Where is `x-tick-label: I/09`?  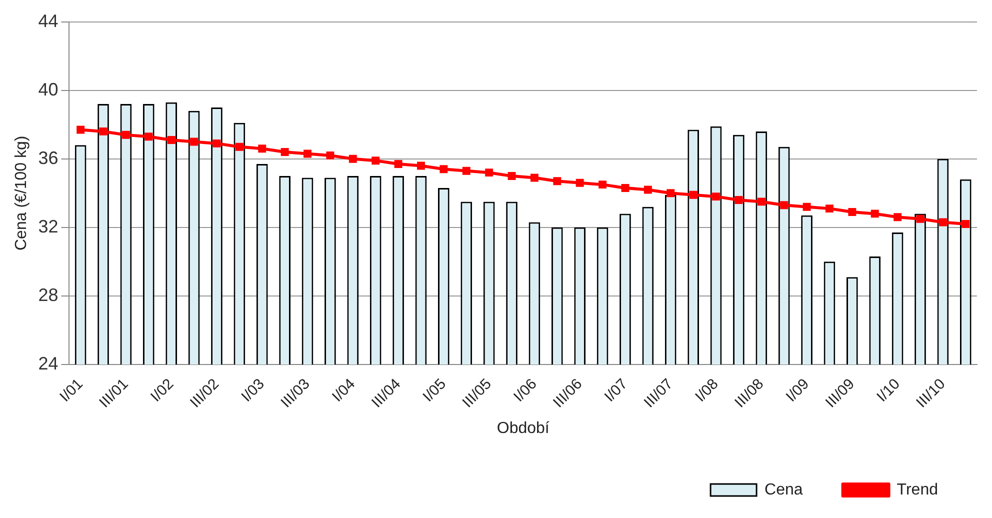
x-tick-label: I/09 is located at coordinates (797, 391).